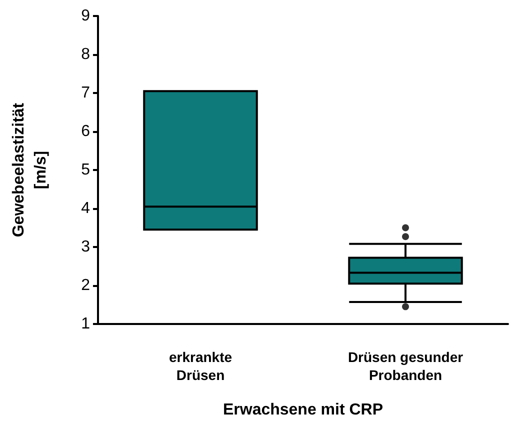  What do you see at coordinates (85, 247) in the screenshot?
I see `y-tick-label: 3` at bounding box center [85, 247].